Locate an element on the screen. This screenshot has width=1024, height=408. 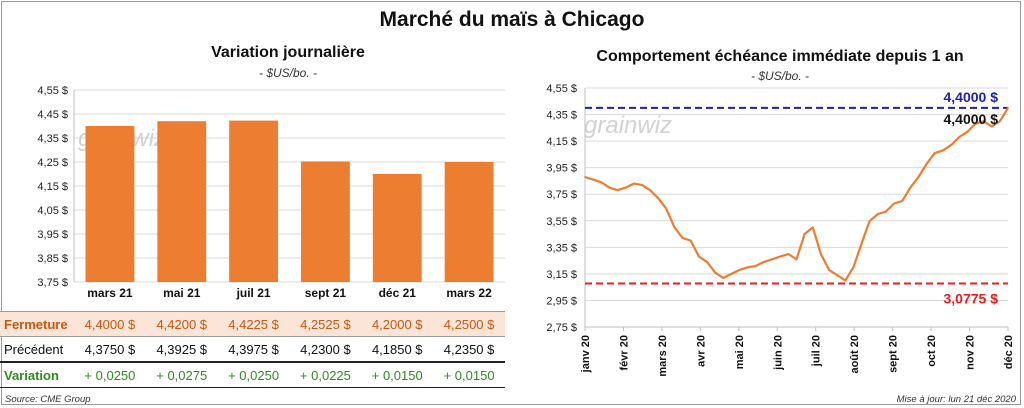
x-tick-label: mai 21 is located at coordinates (182, 293).